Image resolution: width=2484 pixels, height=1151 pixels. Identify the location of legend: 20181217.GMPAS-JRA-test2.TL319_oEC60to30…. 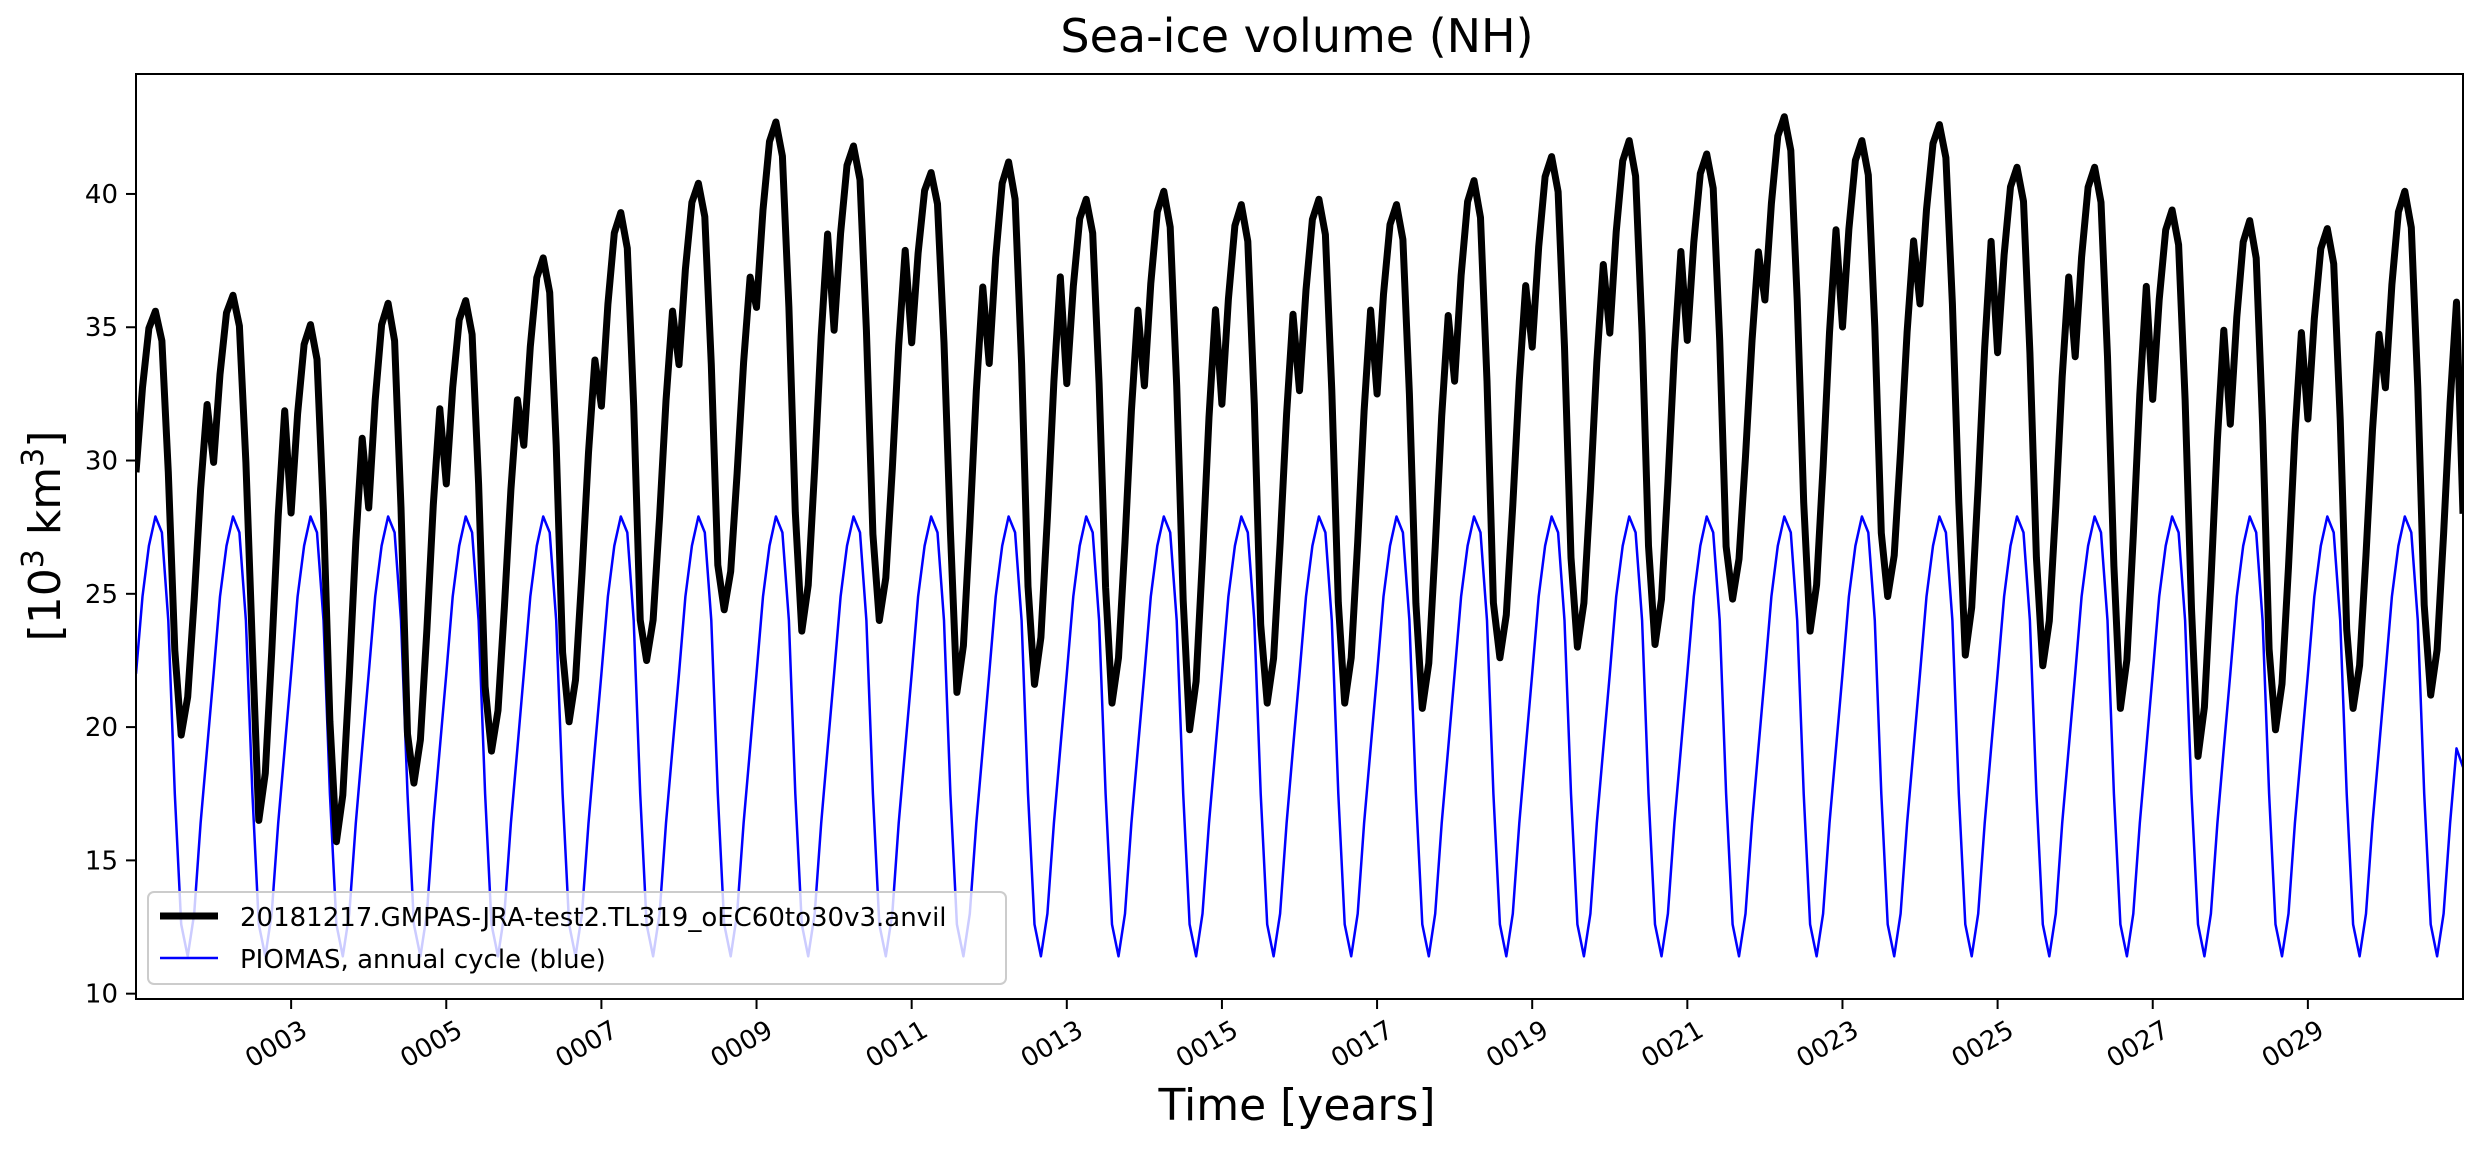
(577, 938).